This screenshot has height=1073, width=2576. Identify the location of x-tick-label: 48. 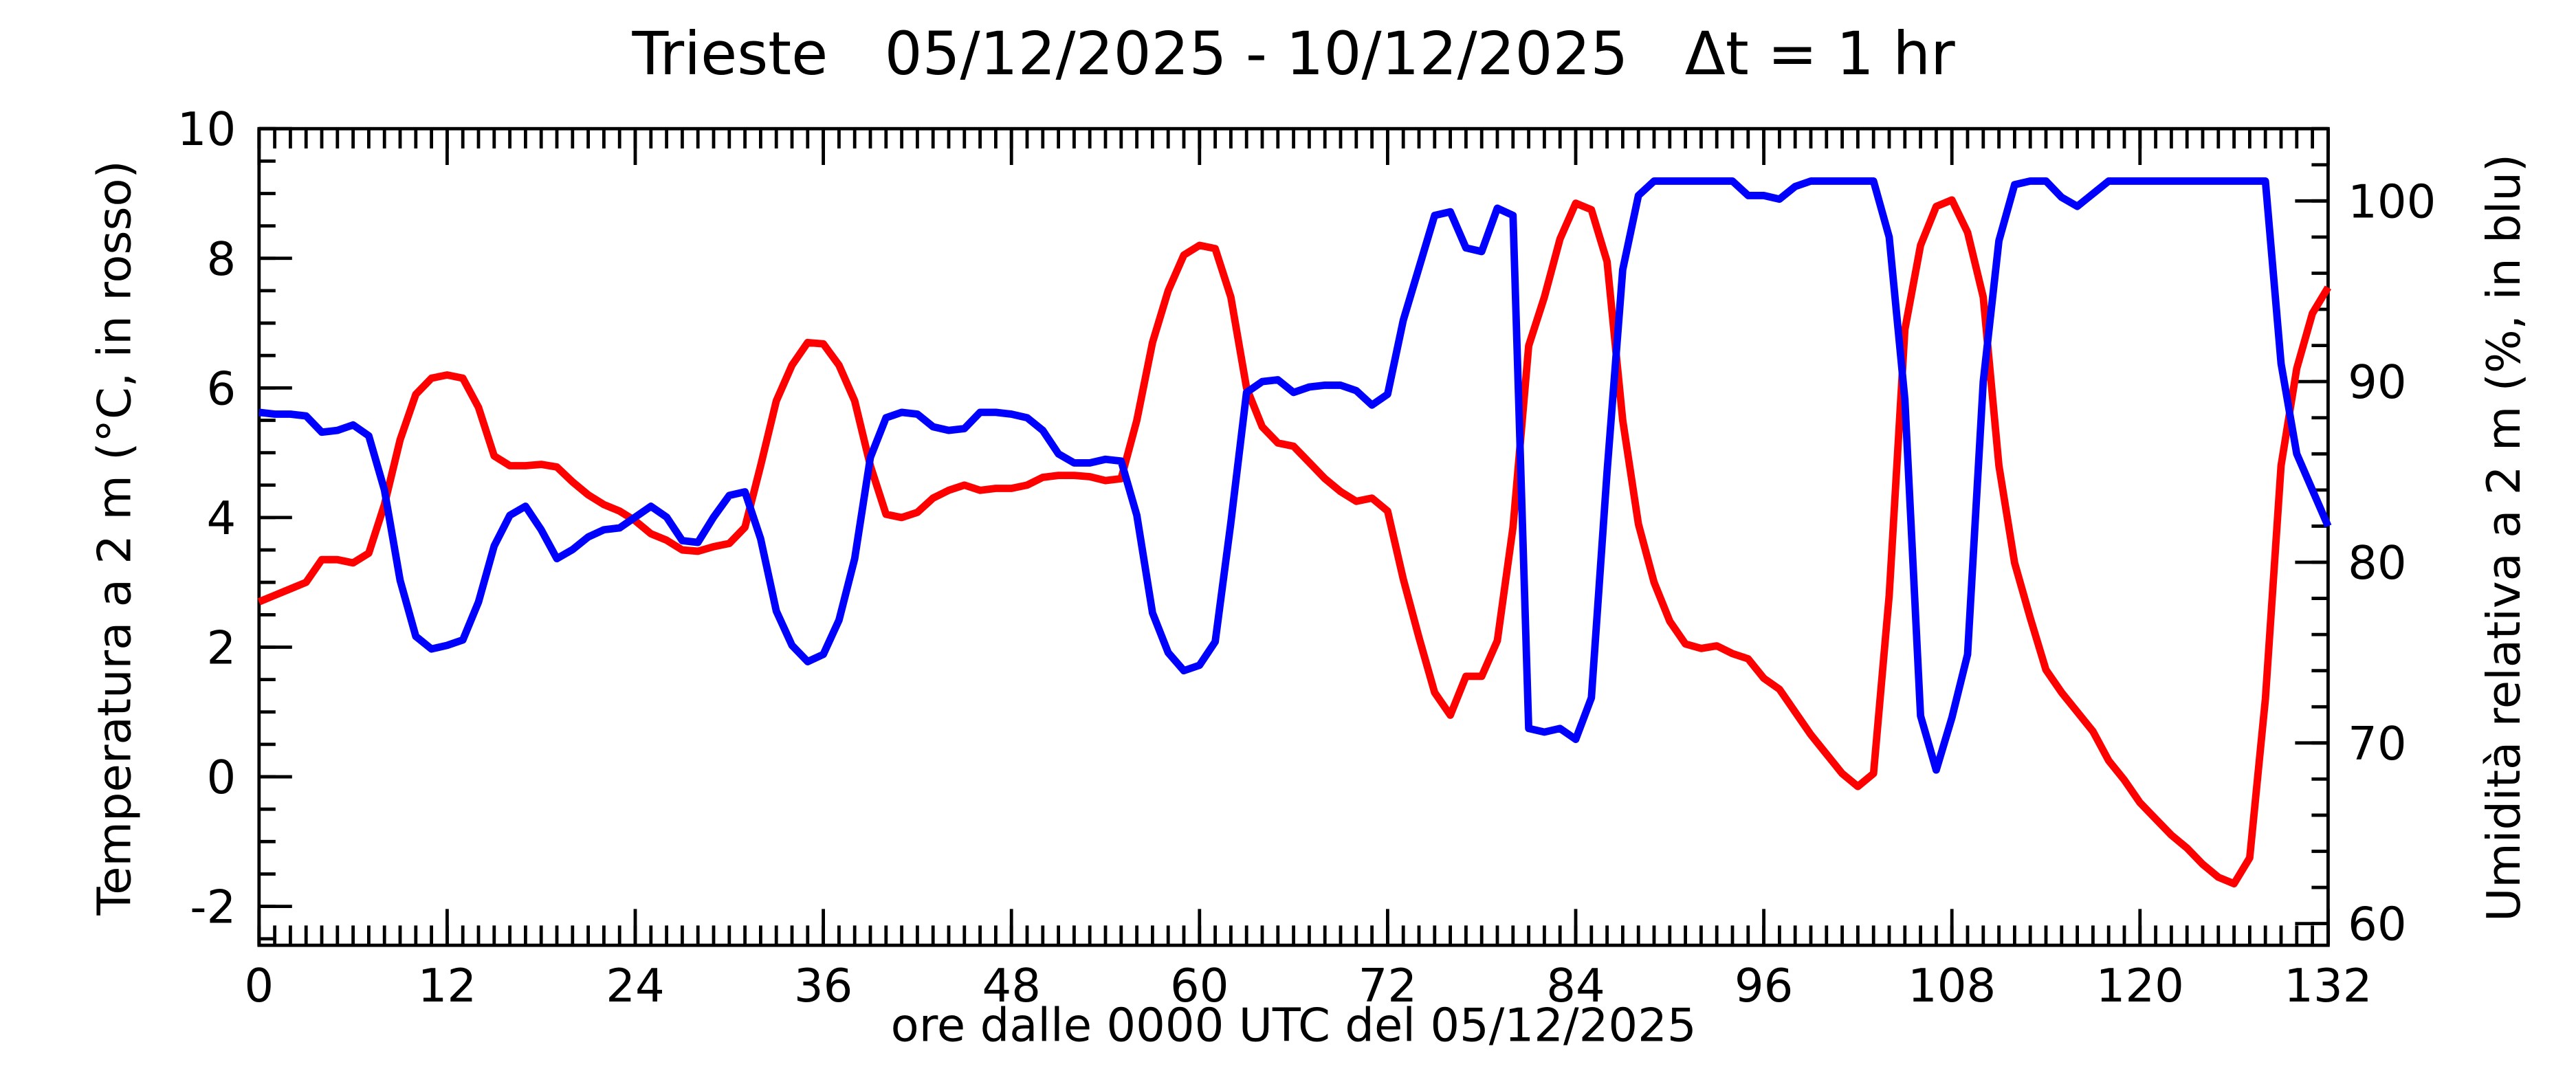
(1011, 986).